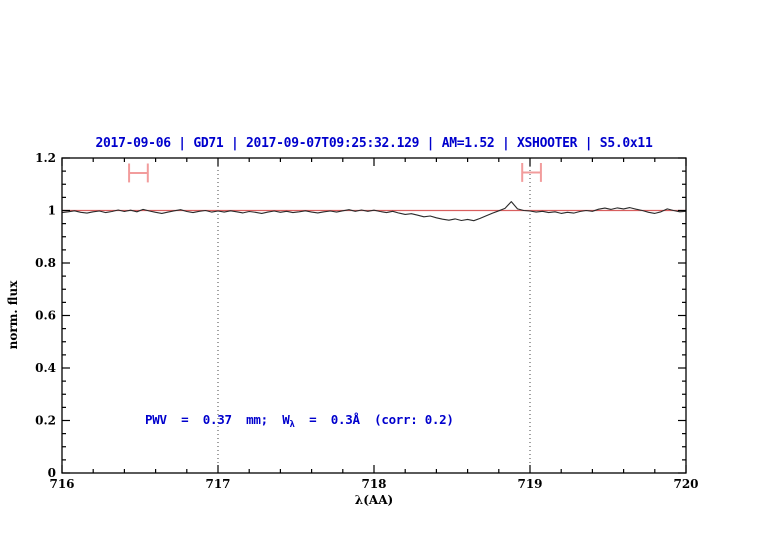 The width and height of the screenshot is (782, 542). I want to click on y-tick-label: 0, so click(52, 473).